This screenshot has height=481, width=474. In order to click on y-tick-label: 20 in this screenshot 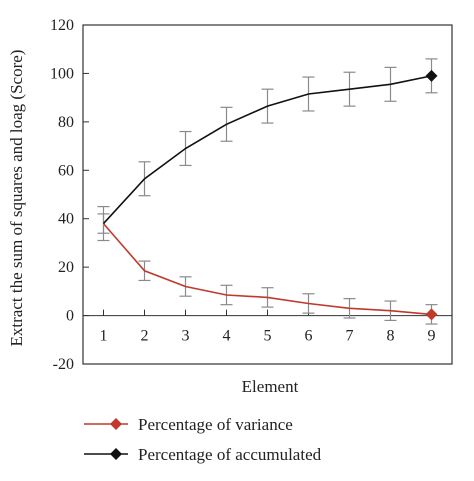, I will do `click(66, 267)`.